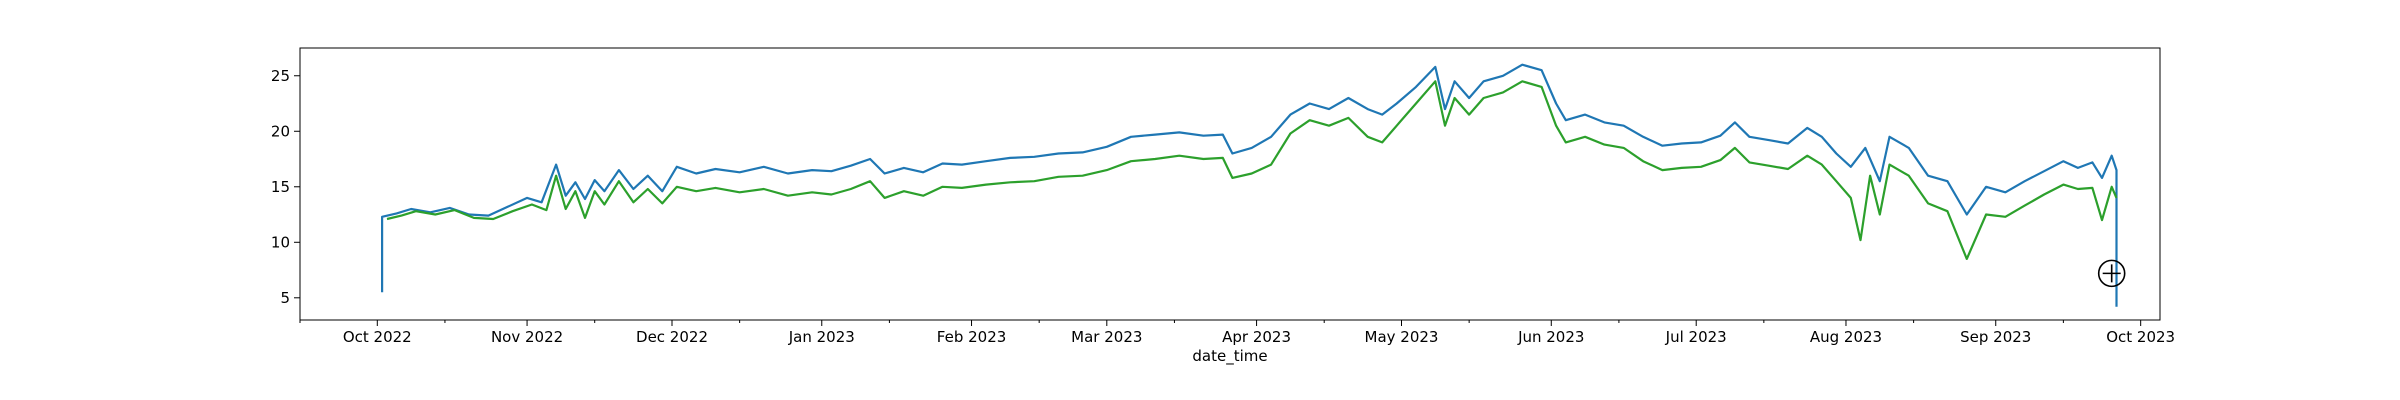  What do you see at coordinates (280, 187) in the screenshot?
I see `y-tick-label: 15` at bounding box center [280, 187].